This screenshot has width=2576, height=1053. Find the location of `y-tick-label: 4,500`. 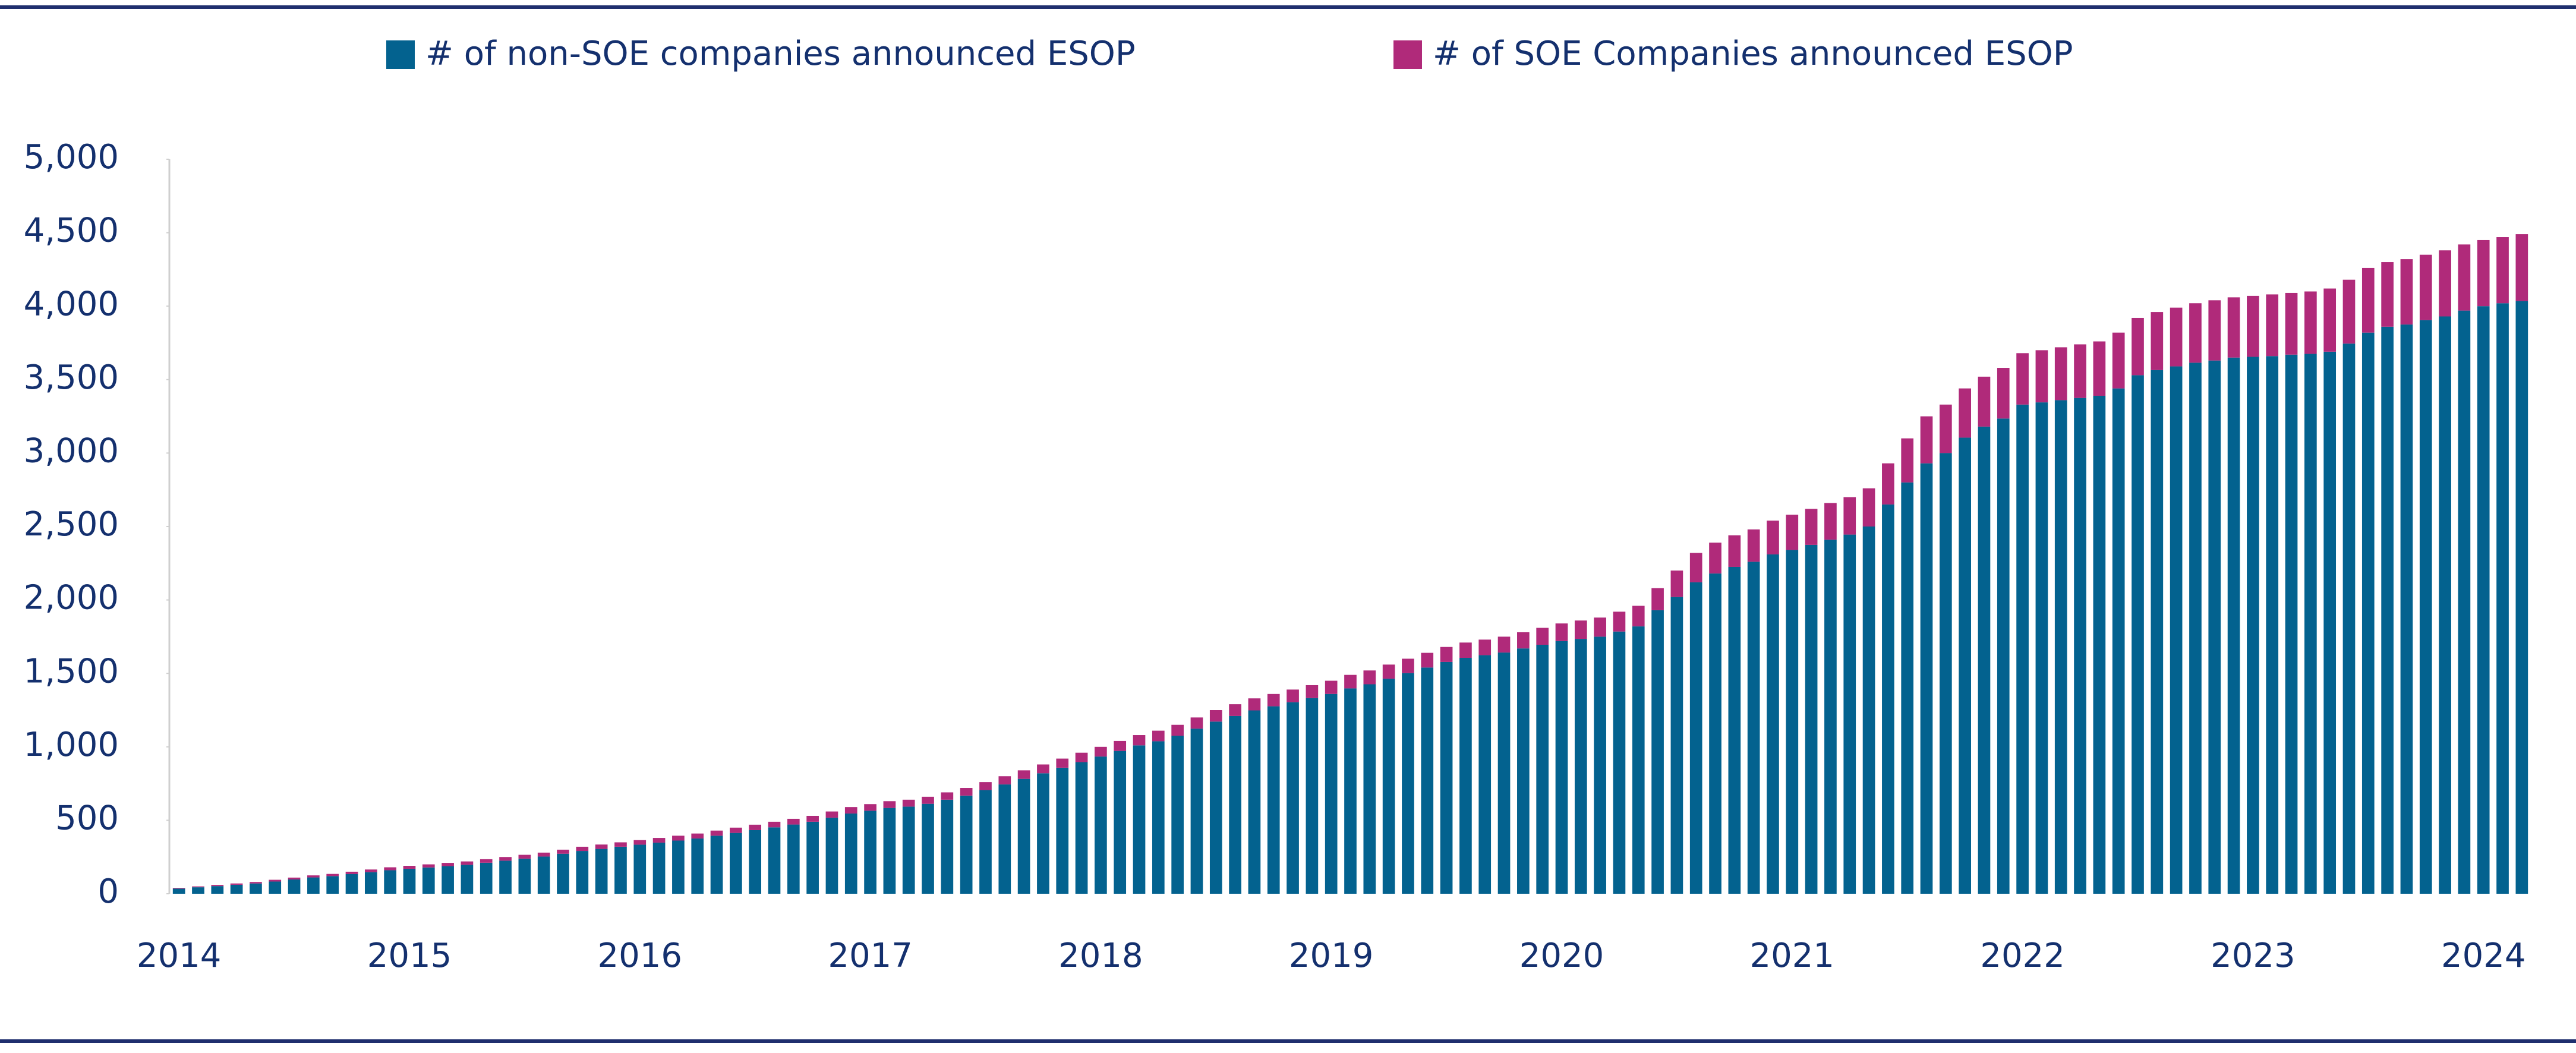

y-tick-label: 4,500 is located at coordinates (72, 231).